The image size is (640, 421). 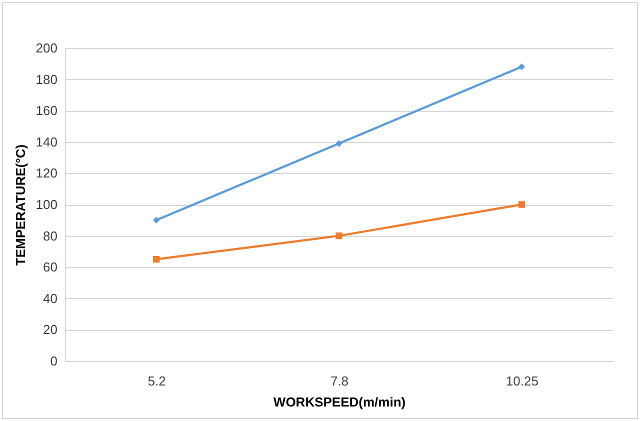 I want to click on y-tick-label: 0, so click(x=54, y=361).